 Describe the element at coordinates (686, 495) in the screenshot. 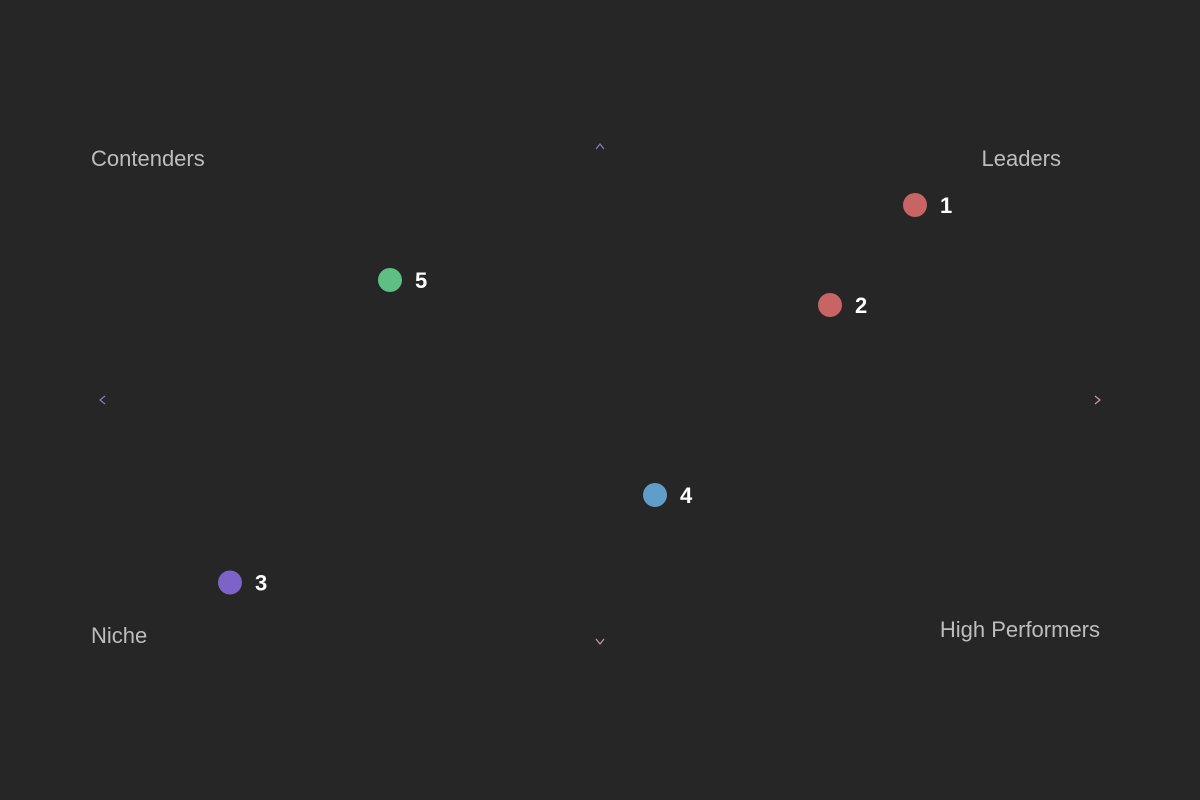

I see `data-point-label: 4` at that location.